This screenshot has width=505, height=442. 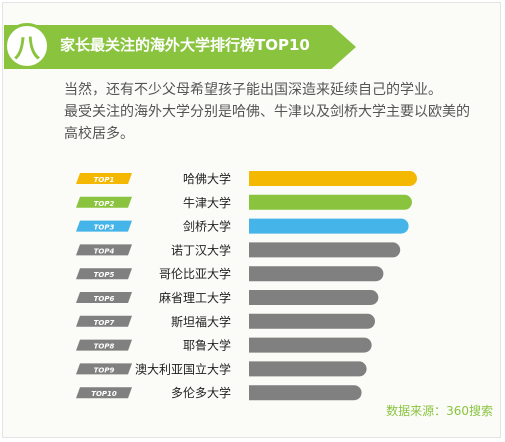 I want to click on rank-label: TOP8, so click(x=104, y=347).